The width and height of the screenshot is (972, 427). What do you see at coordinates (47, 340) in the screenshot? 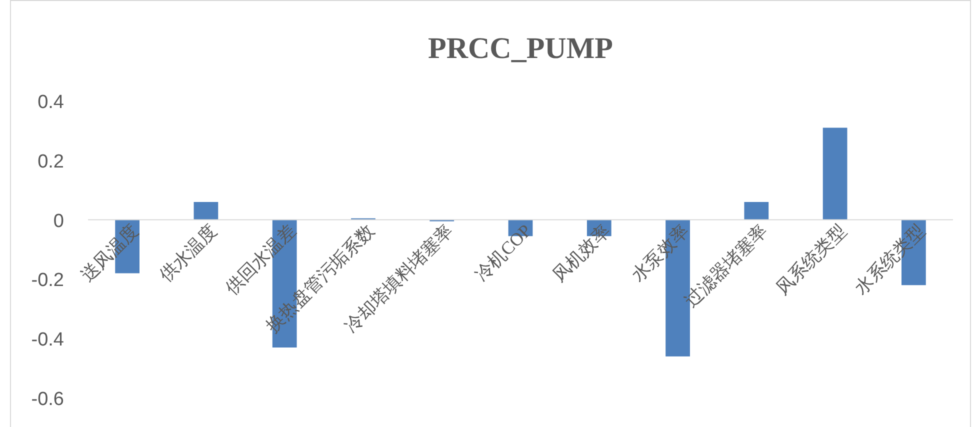
I see `y-tick-label: -0.4` at bounding box center [47, 340].